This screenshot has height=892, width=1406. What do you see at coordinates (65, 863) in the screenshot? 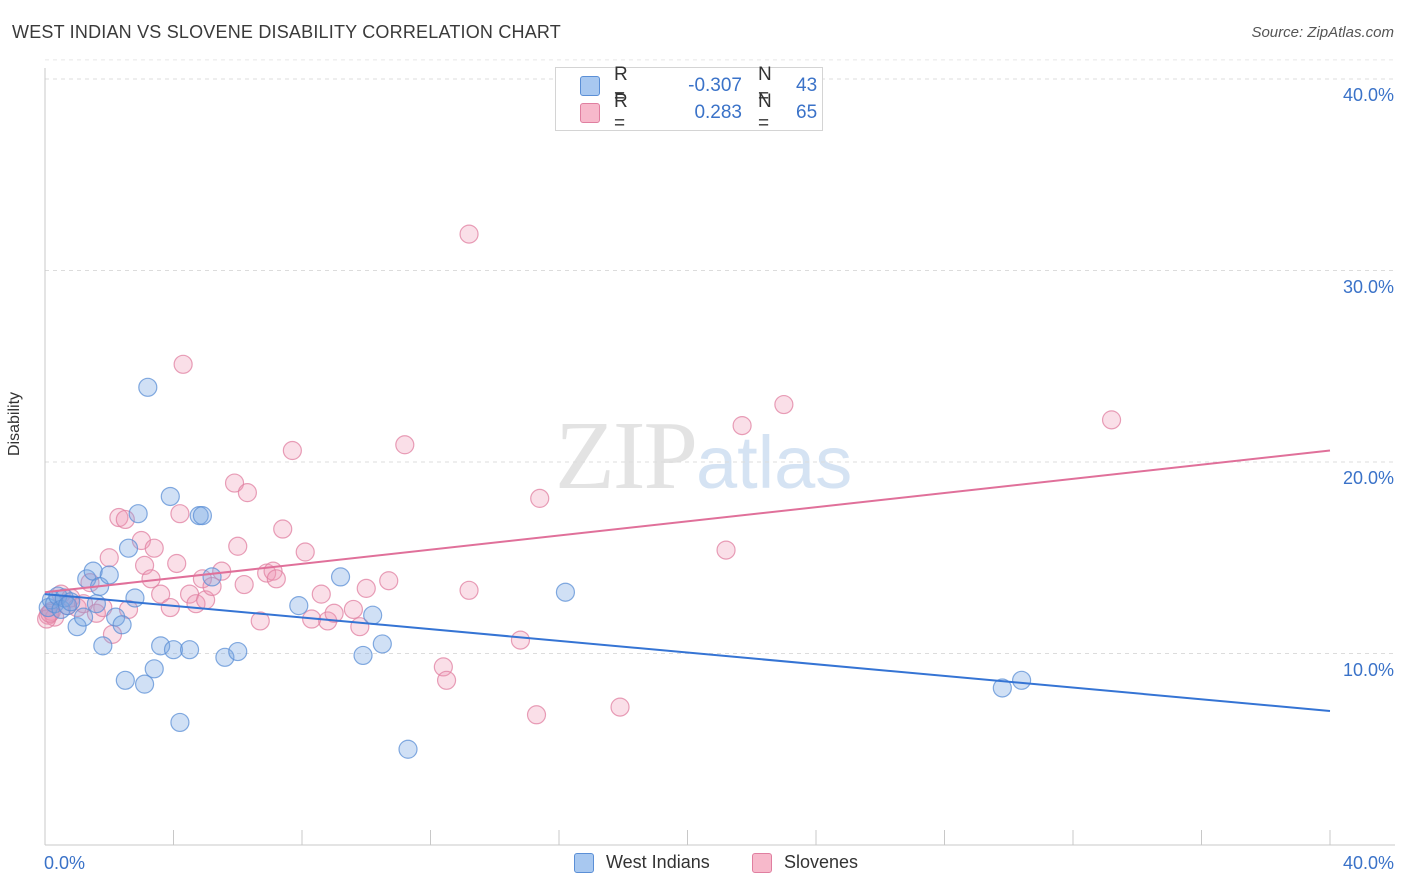
I see `x-tick-label-min: 0.0%` at bounding box center [65, 863].